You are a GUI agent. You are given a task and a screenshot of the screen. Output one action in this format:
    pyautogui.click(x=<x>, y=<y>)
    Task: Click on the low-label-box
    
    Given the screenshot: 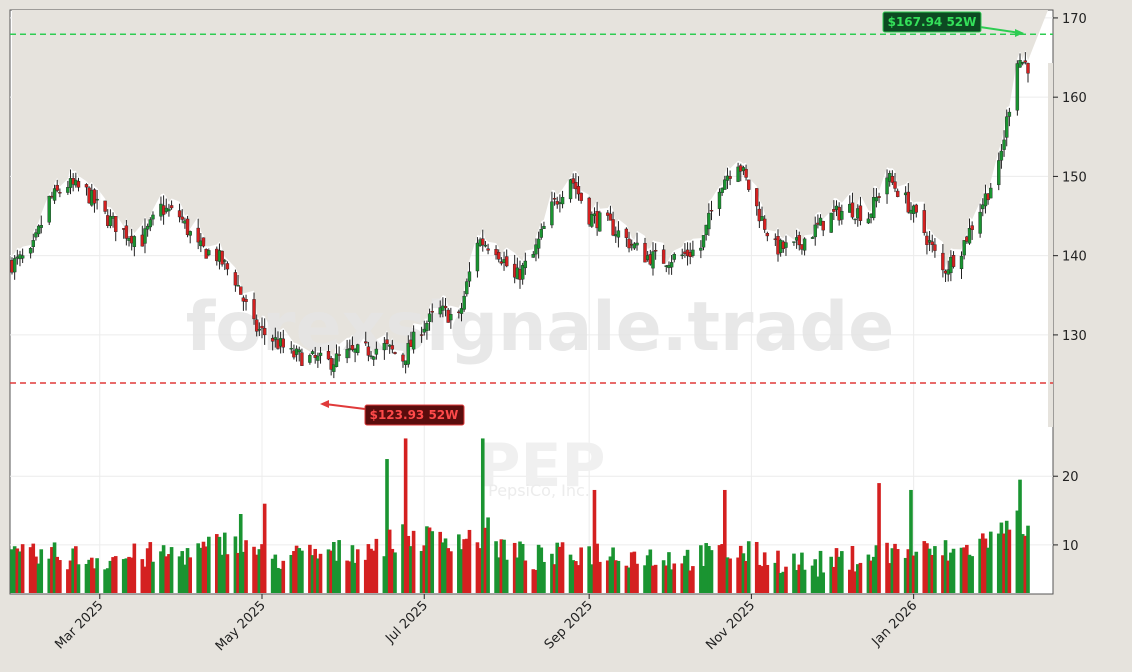 What is the action you would take?
    pyautogui.click(x=414, y=415)
    